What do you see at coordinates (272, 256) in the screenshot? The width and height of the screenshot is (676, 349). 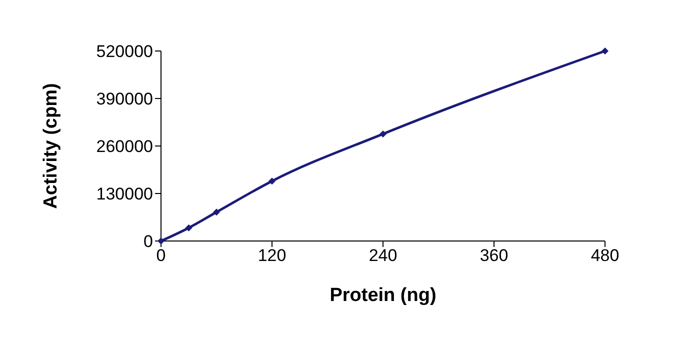 I see `x-tick-label: 120` at bounding box center [272, 256].